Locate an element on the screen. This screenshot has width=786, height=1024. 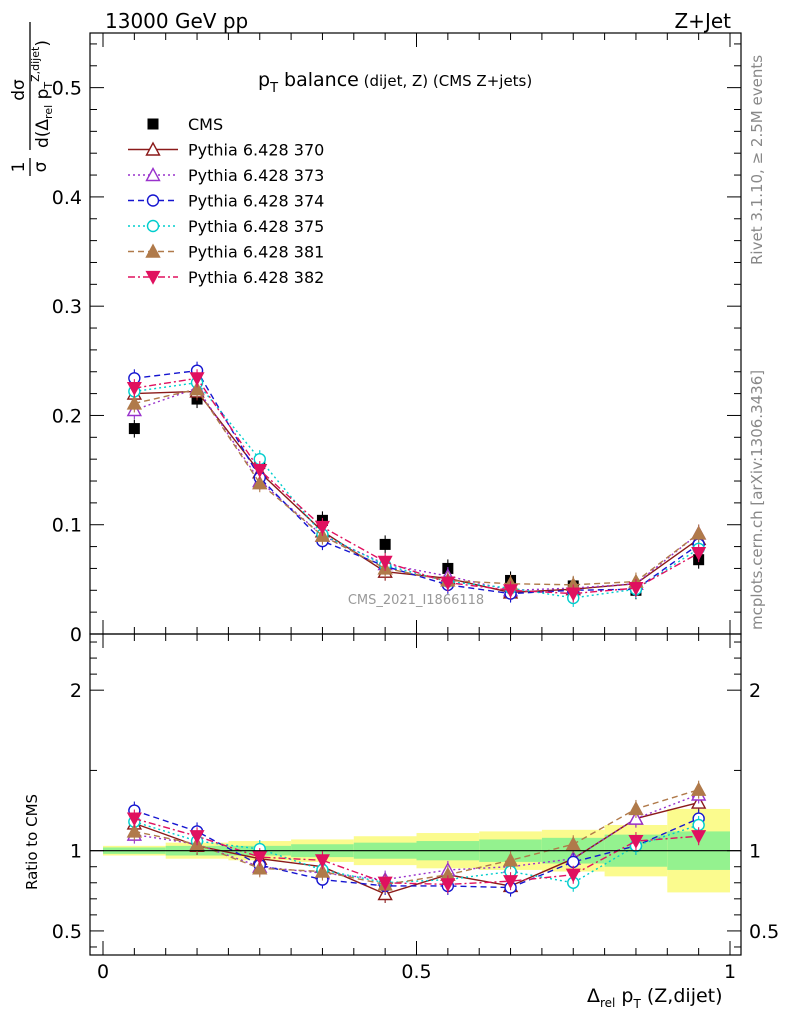
y-tick-label: 0.5 is located at coordinates (67, 89).